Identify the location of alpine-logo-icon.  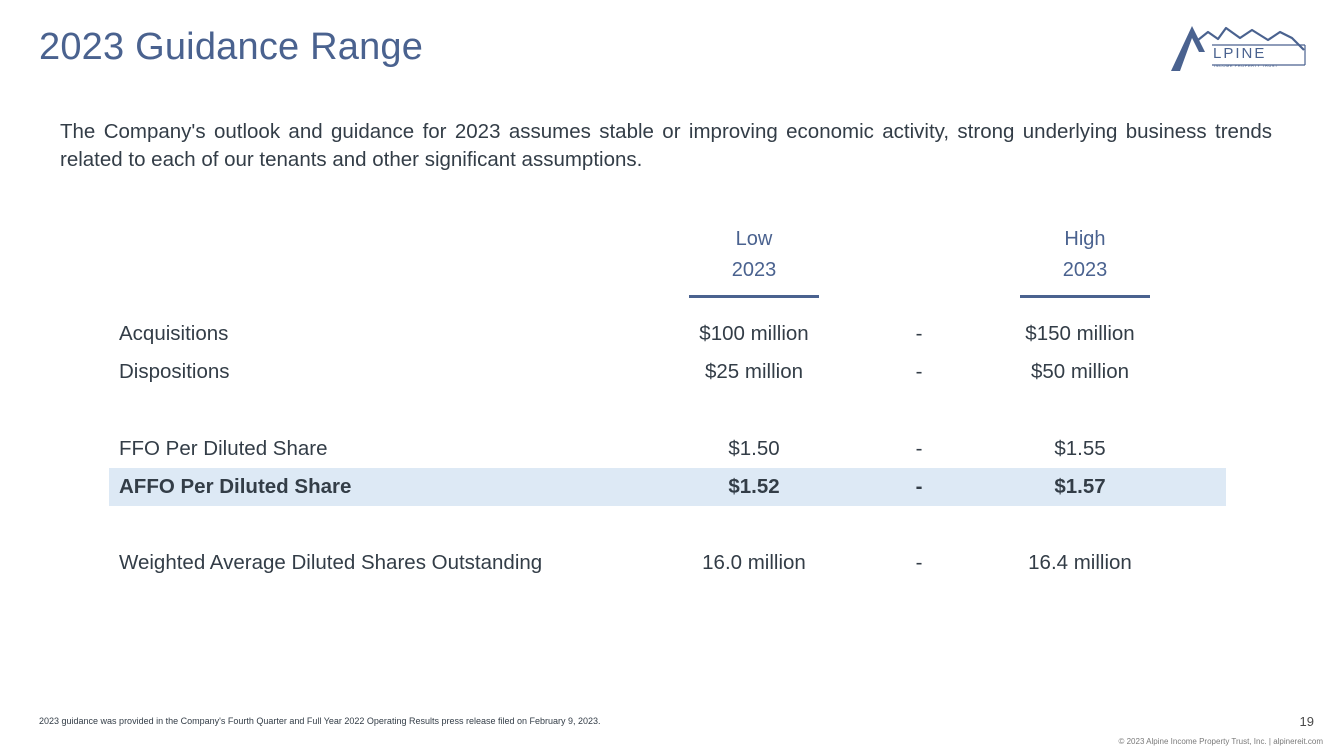
(1238, 48).